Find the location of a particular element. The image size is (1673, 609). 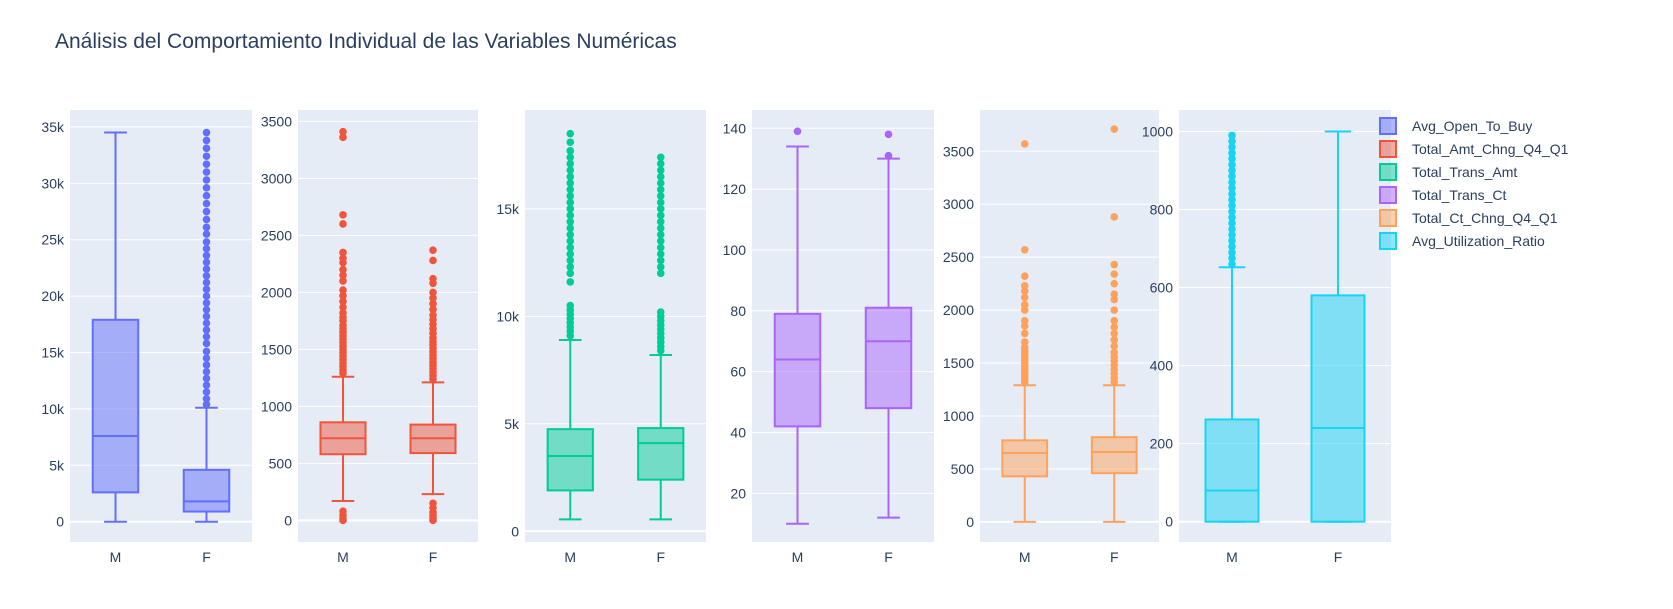

y-tick-label: 120 is located at coordinates (735, 189).